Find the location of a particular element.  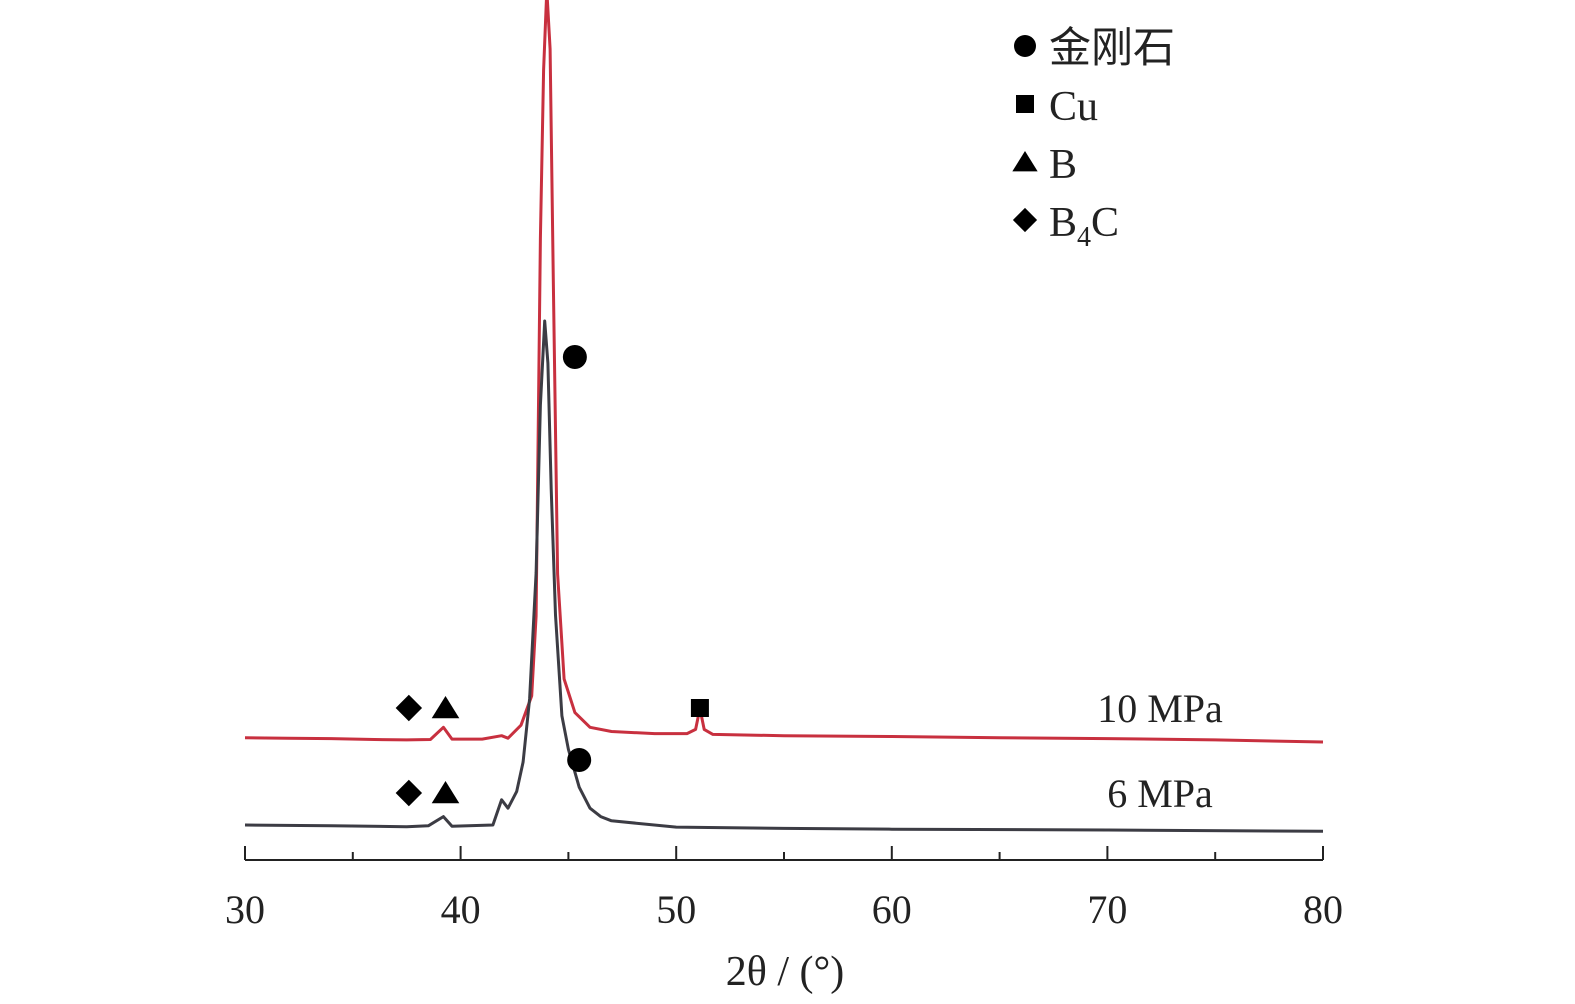

diamond-legend-icon is located at coordinates (1025, 220).